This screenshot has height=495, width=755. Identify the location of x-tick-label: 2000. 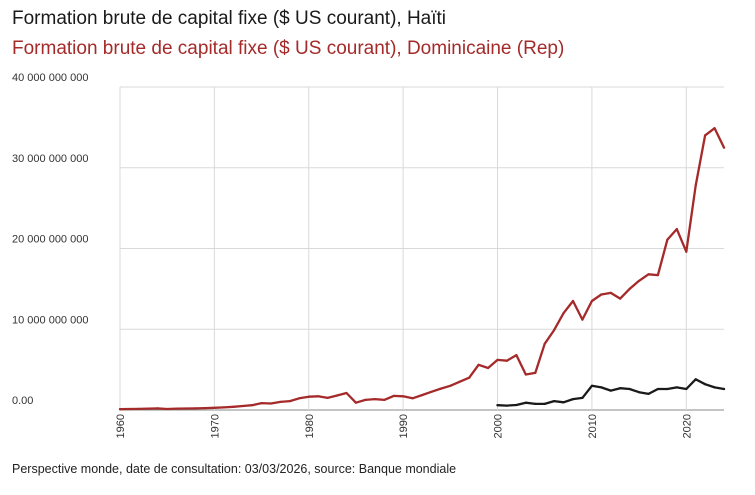
(499, 426).